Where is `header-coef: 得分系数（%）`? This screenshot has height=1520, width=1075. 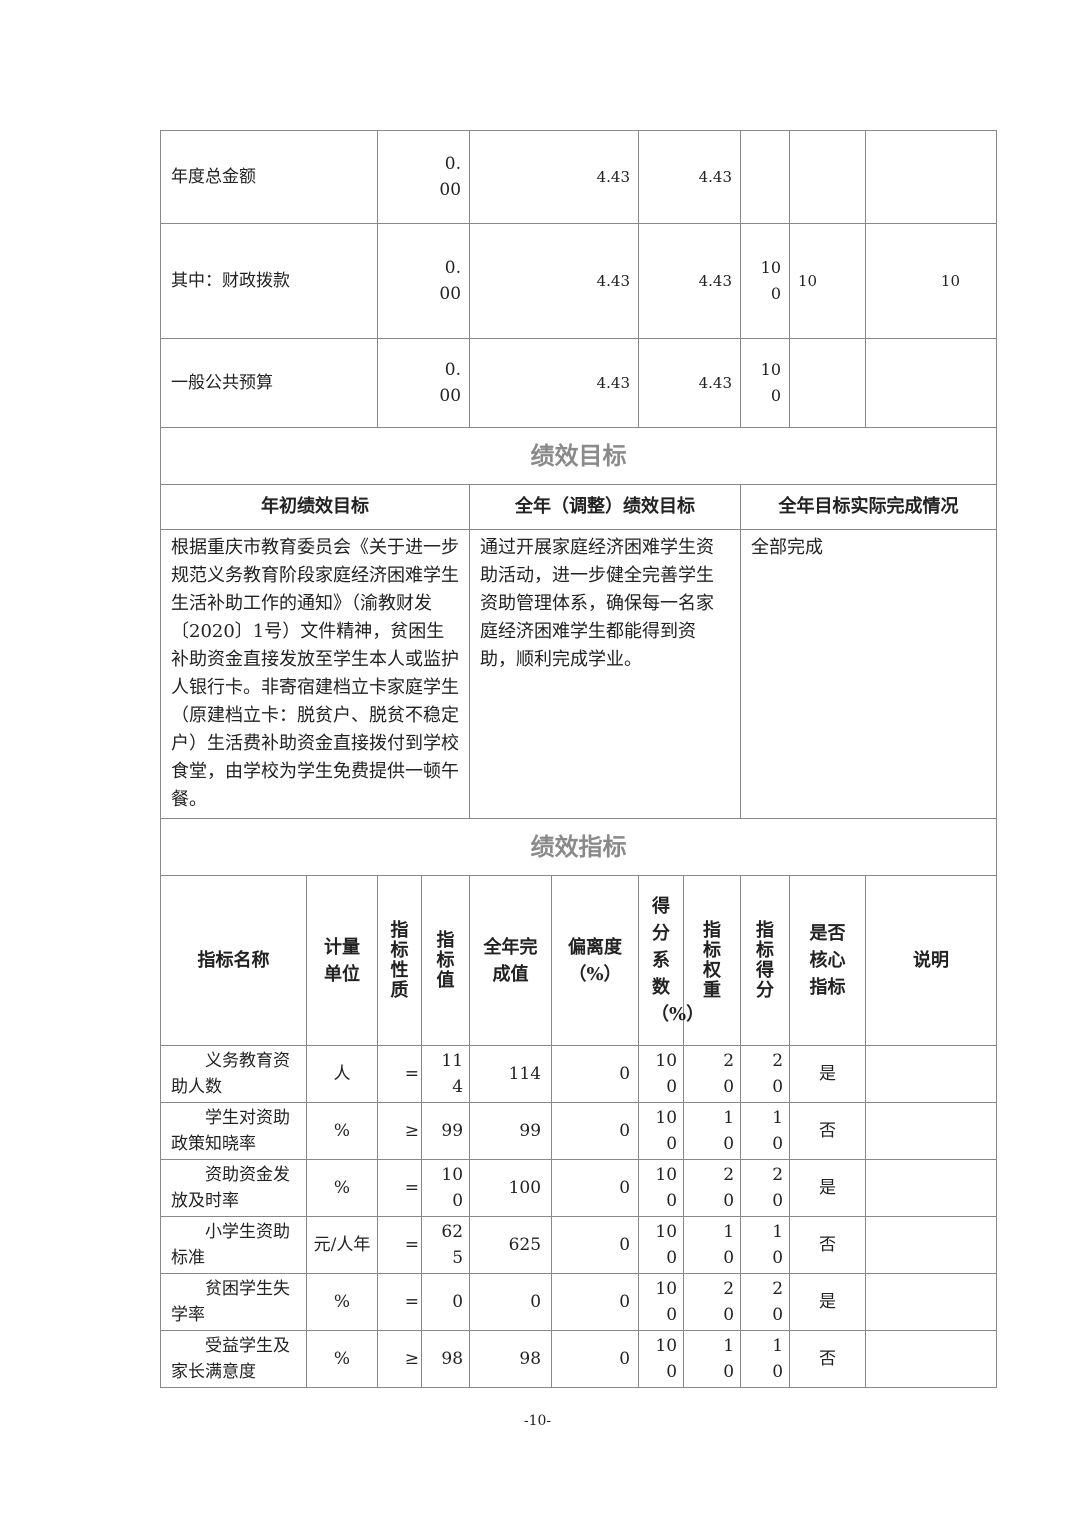
header-coef: 得分系数（%） is located at coordinates (671, 960).